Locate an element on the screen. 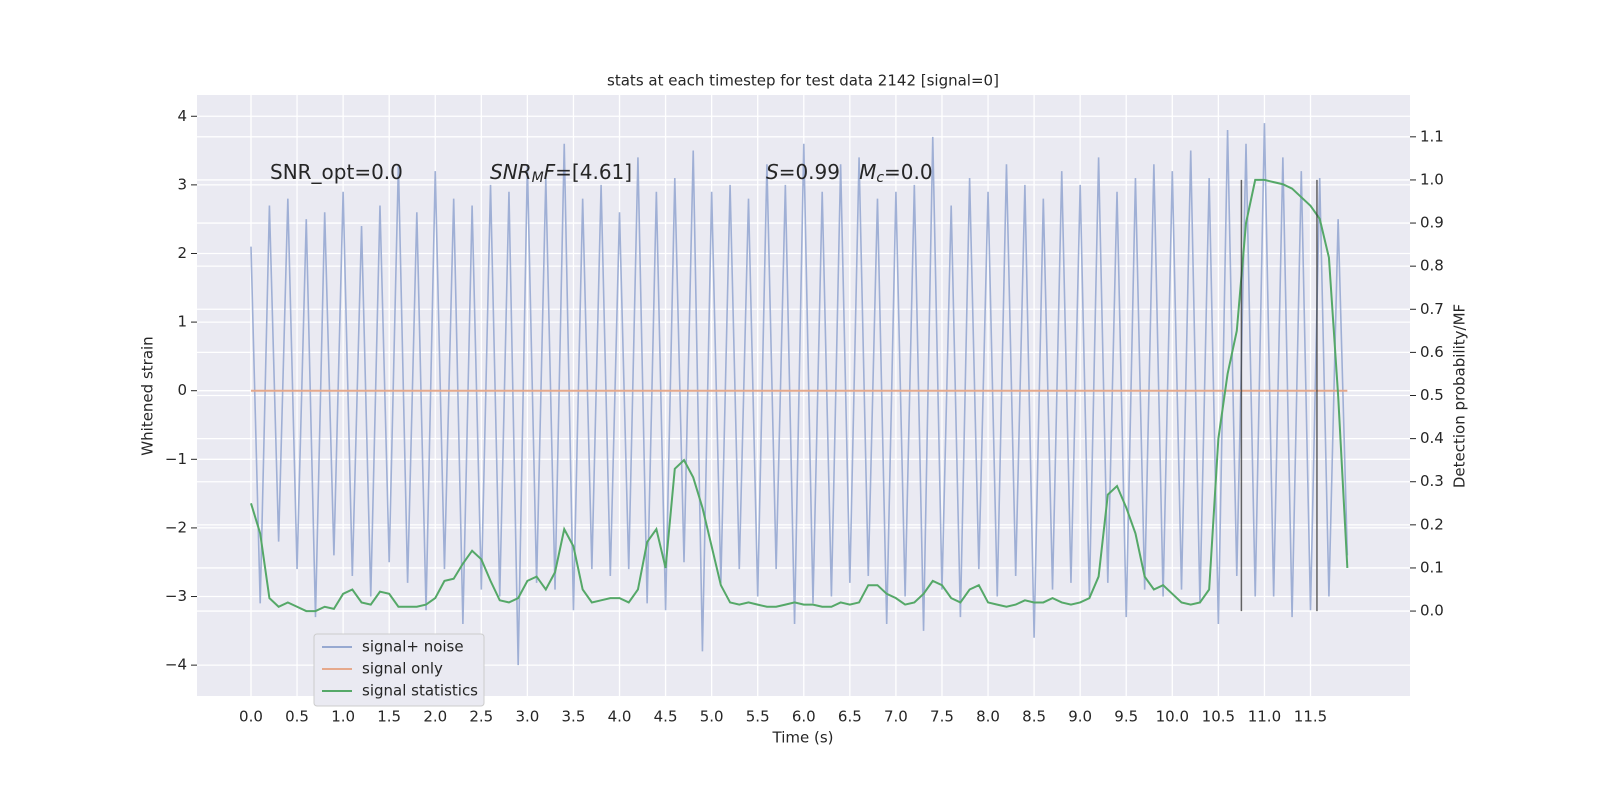 The height and width of the screenshot is (804, 1600). y2-tick-label: 0.0 is located at coordinates (1432, 611).